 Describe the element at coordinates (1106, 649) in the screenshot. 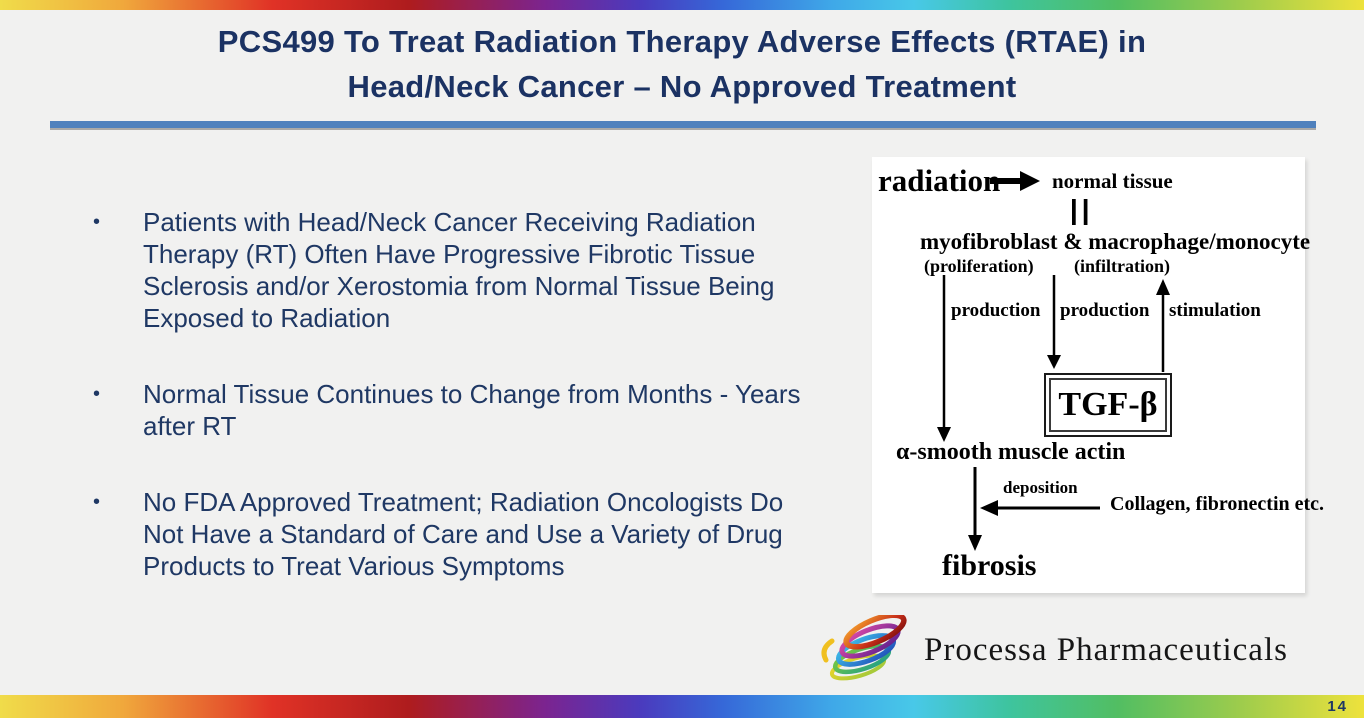

I see `processa-wordmark: Processa Pharmaceuticals` at that location.